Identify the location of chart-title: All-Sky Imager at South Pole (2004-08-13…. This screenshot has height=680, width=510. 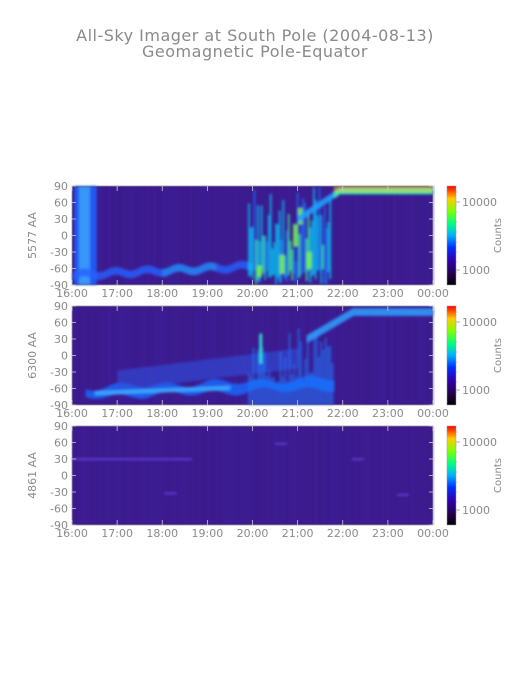
(255, 35).